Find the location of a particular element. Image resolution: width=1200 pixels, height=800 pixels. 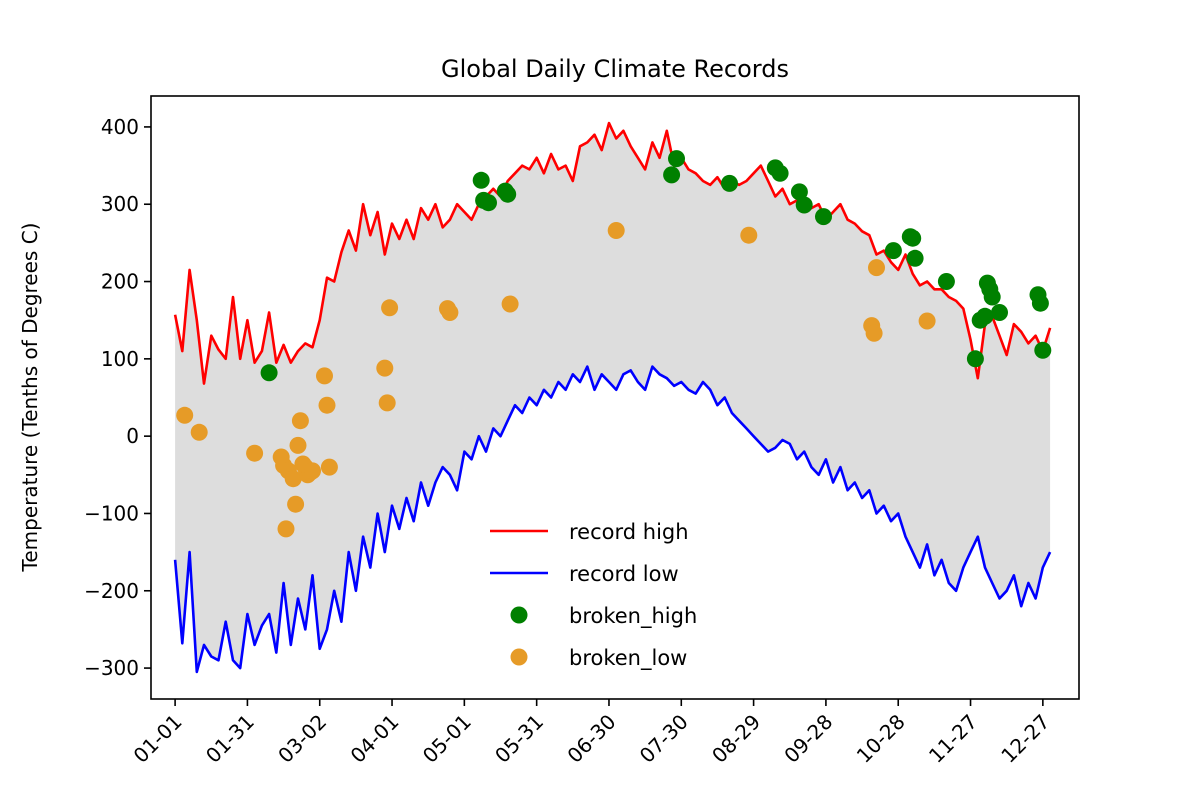

y-tick-label: 100 is located at coordinates (120, 359).